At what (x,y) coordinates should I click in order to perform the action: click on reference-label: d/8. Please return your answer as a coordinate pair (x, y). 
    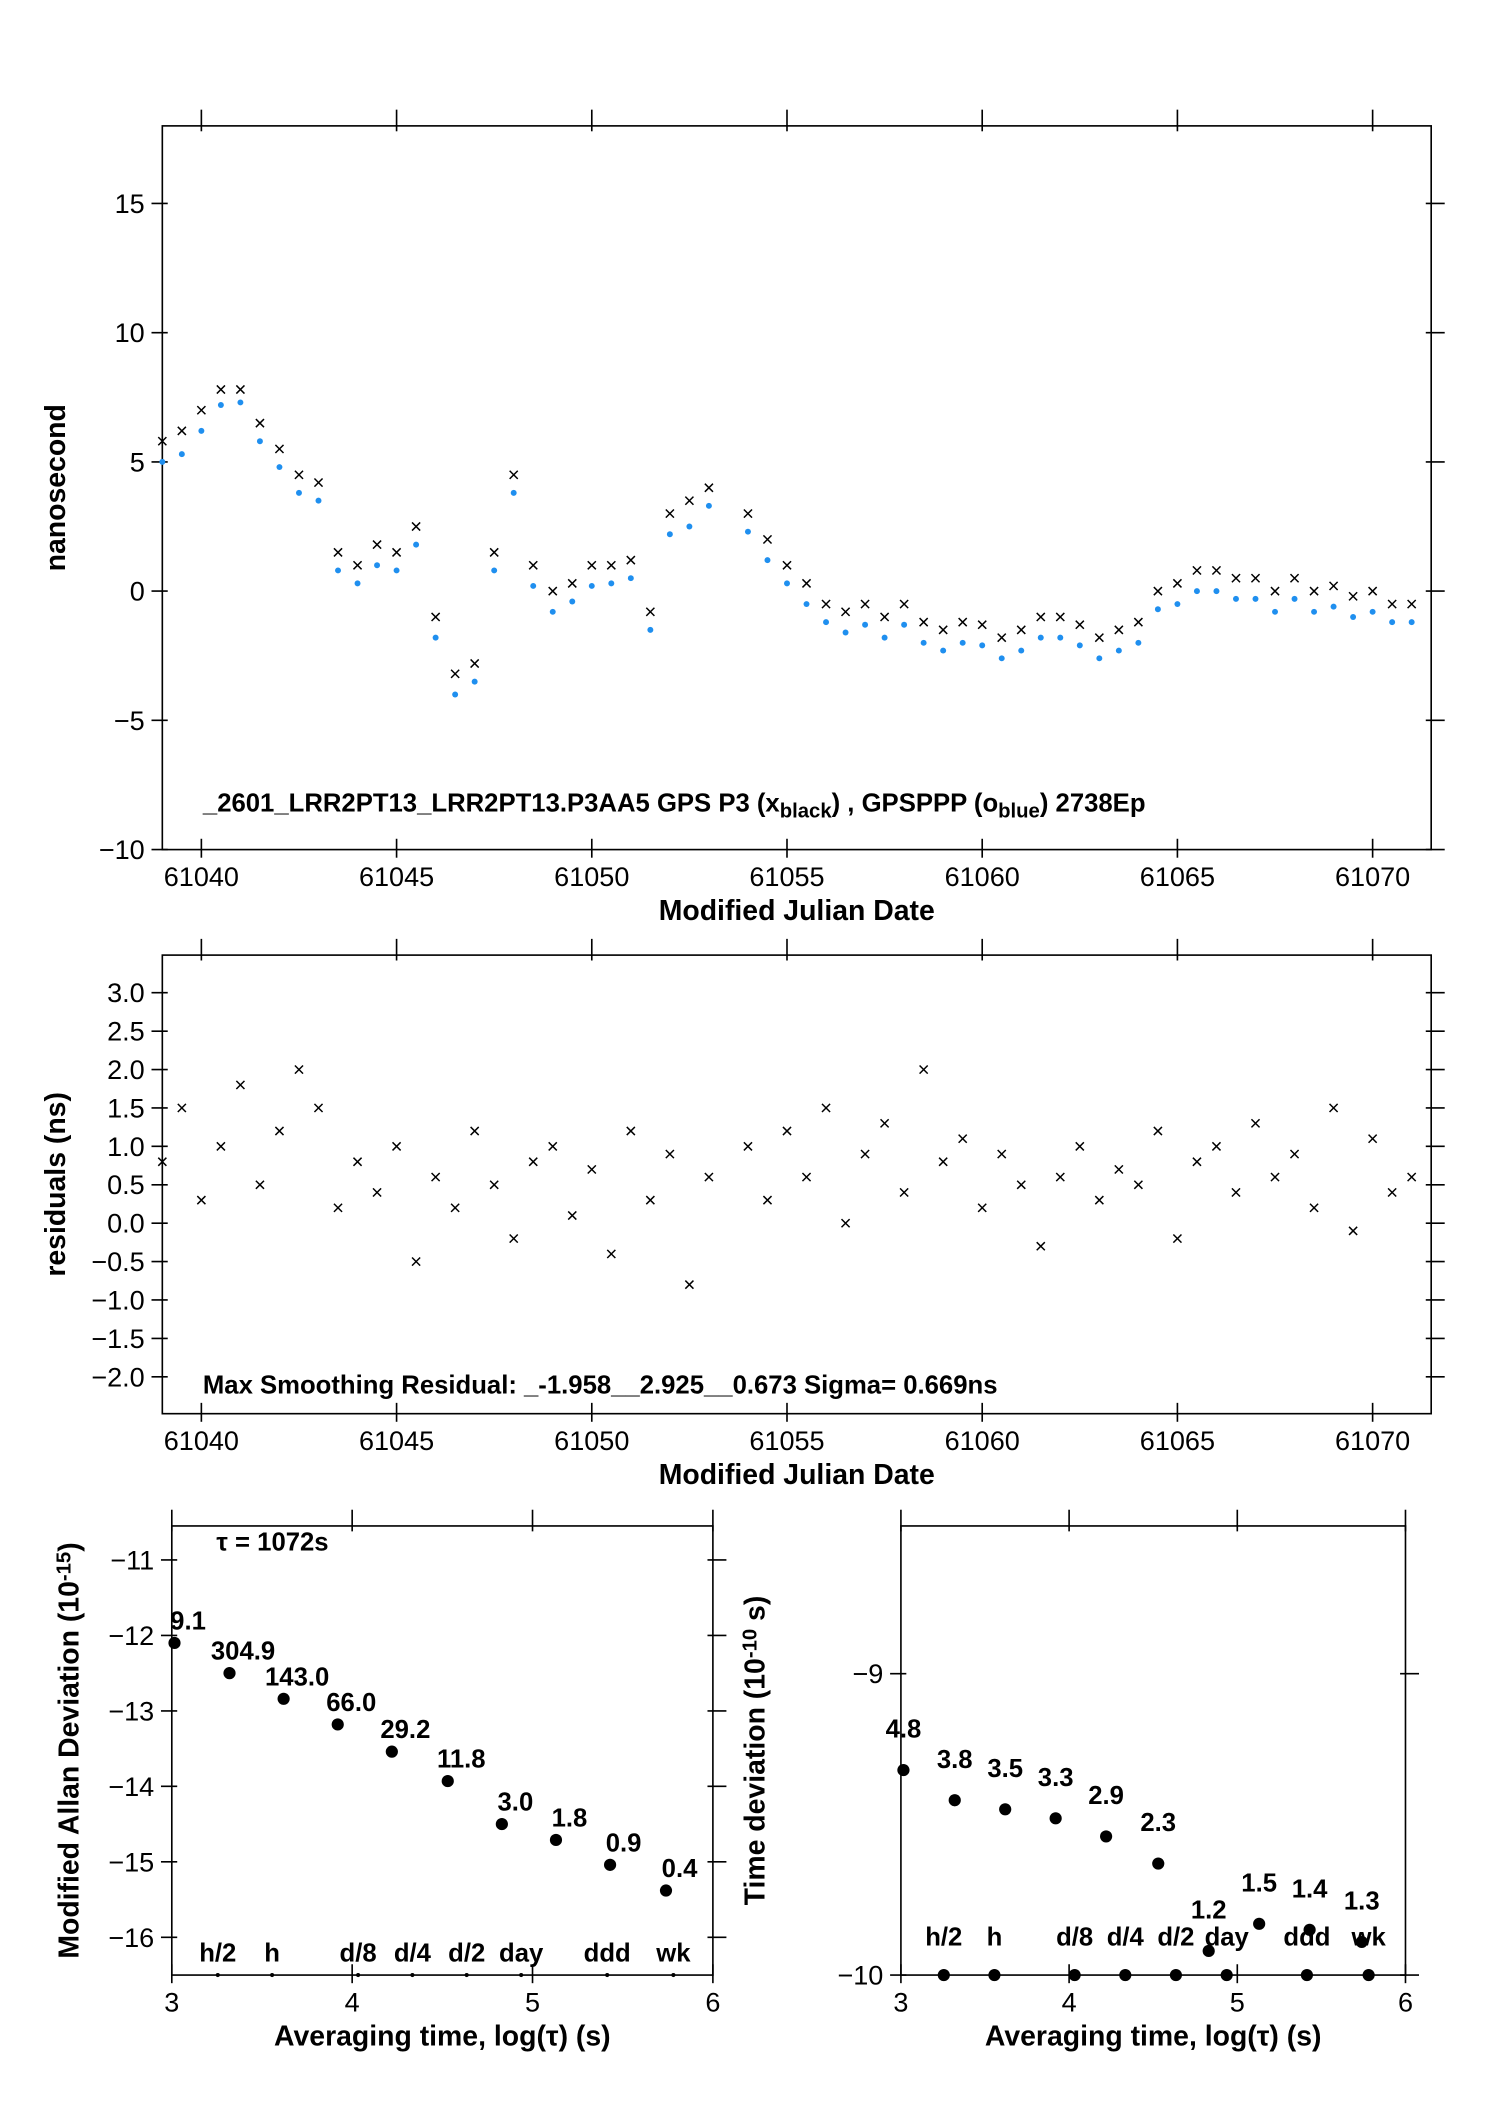
    Looking at the image, I should click on (358, 1954).